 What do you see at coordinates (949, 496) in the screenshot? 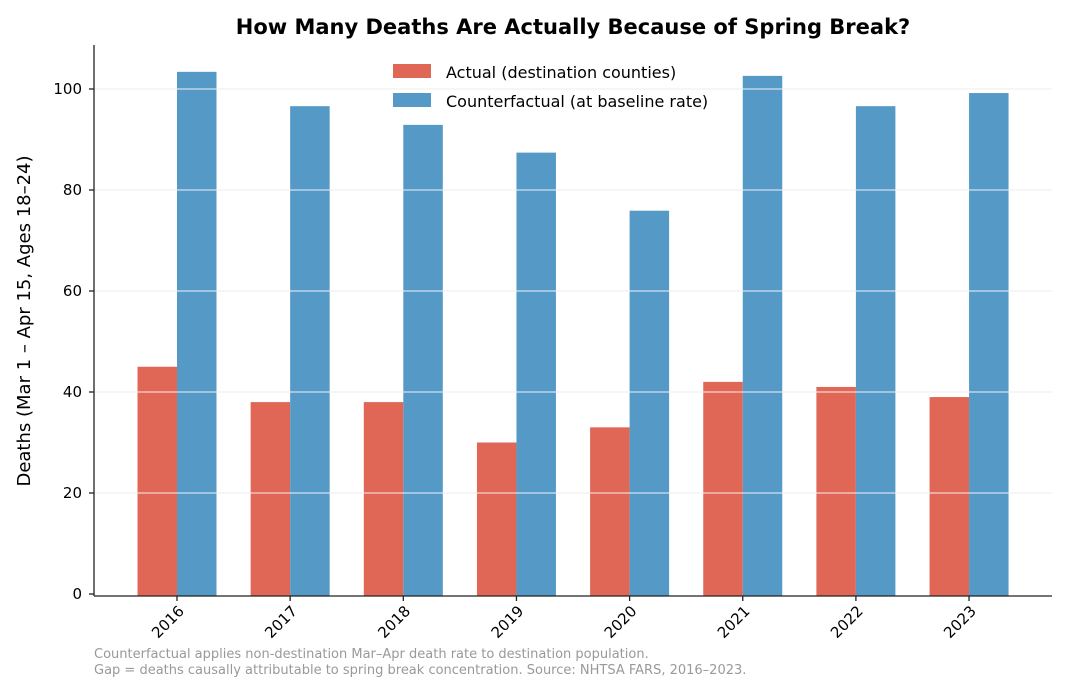
I see `bar-actual-2023` at bounding box center [949, 496].